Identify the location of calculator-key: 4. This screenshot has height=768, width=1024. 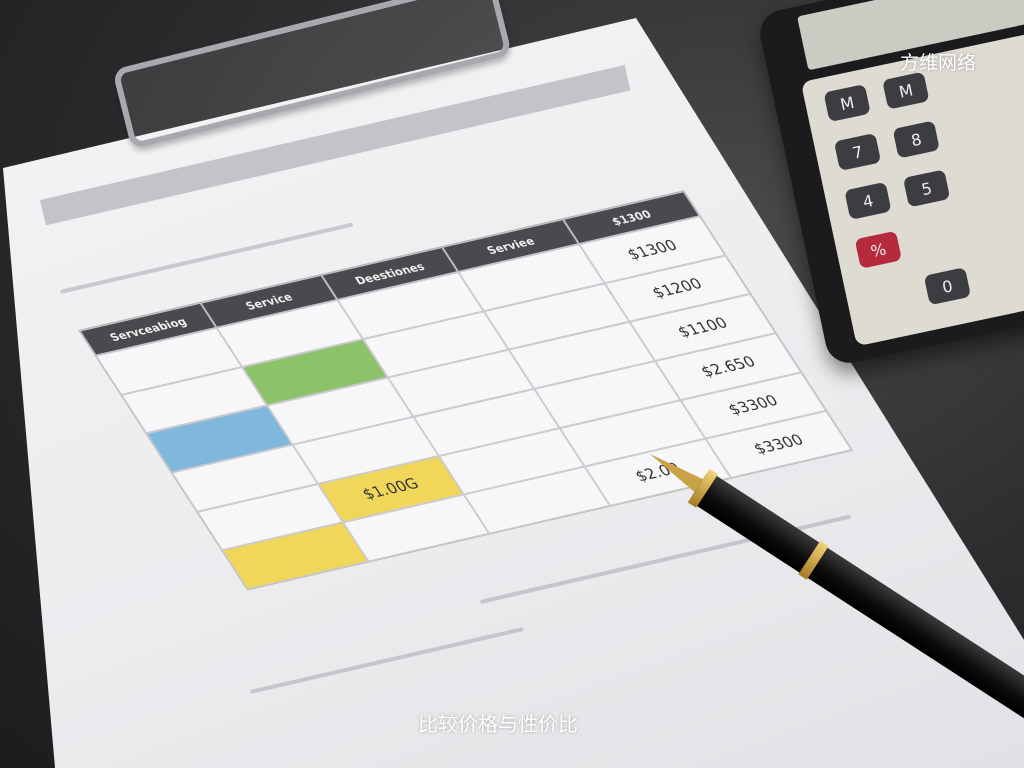
(868, 200).